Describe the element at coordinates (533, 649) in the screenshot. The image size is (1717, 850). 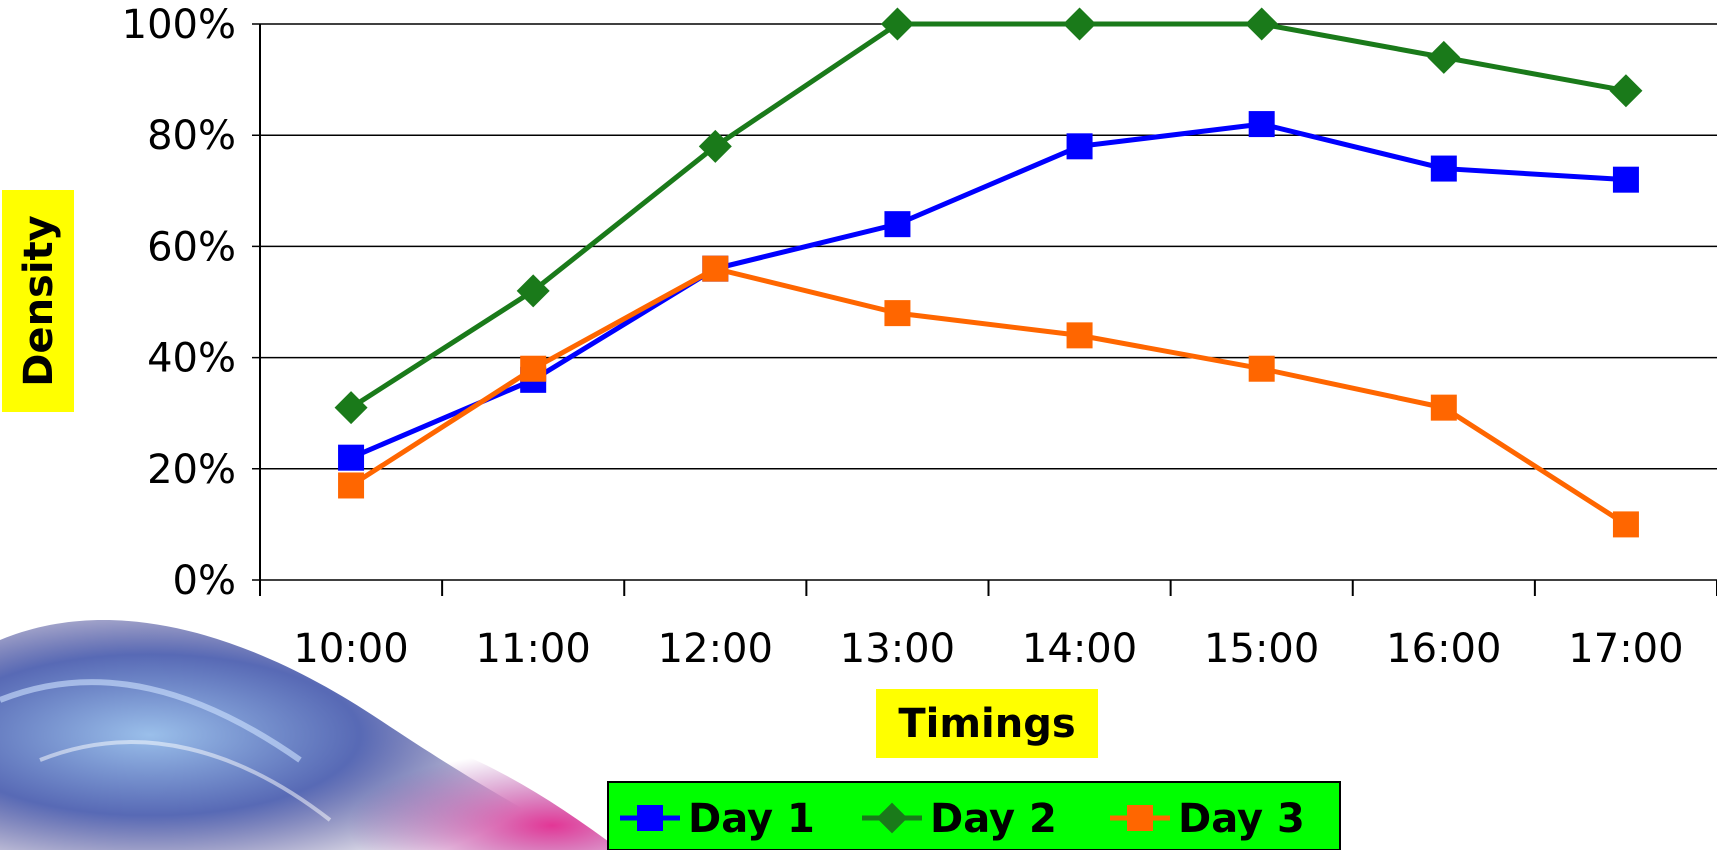
I see `x-tick-label: 11:00` at that location.